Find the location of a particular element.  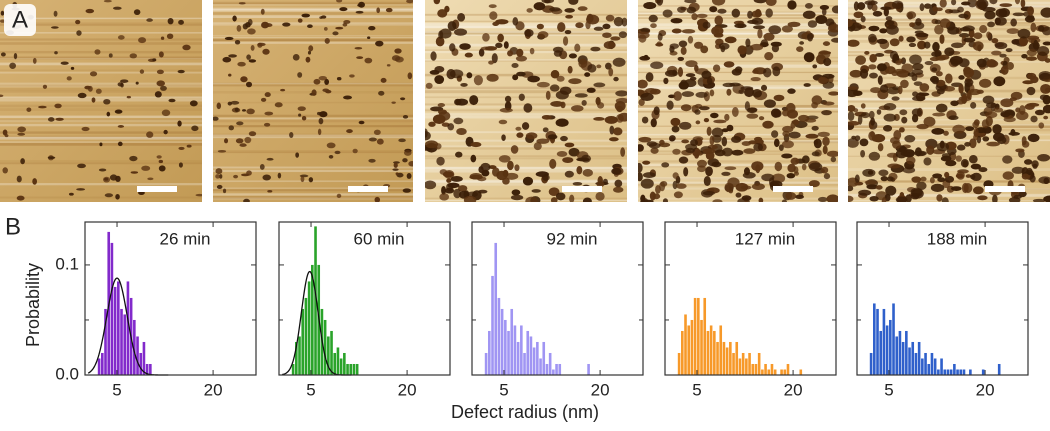

x-tick-label: 20 is located at coordinates (407, 389).